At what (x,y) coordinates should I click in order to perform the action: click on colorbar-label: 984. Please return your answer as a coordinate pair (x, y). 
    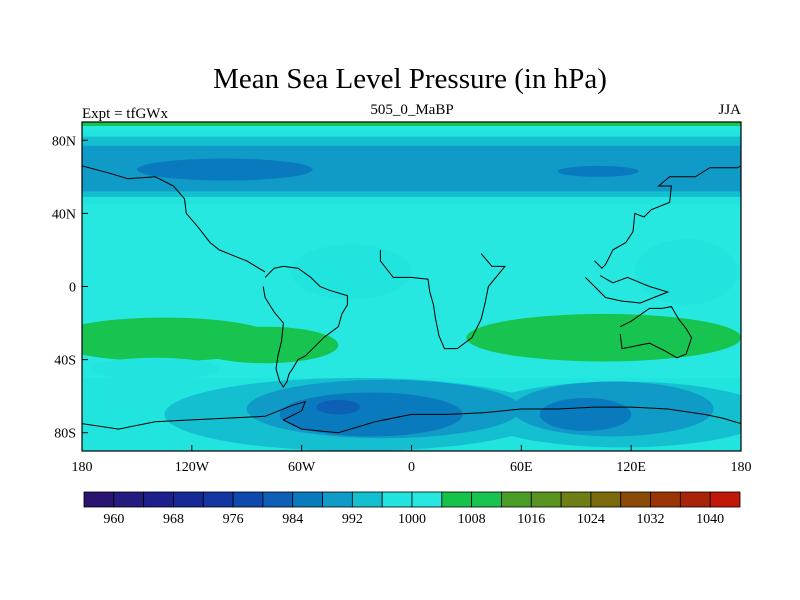
    Looking at the image, I should click on (292, 519).